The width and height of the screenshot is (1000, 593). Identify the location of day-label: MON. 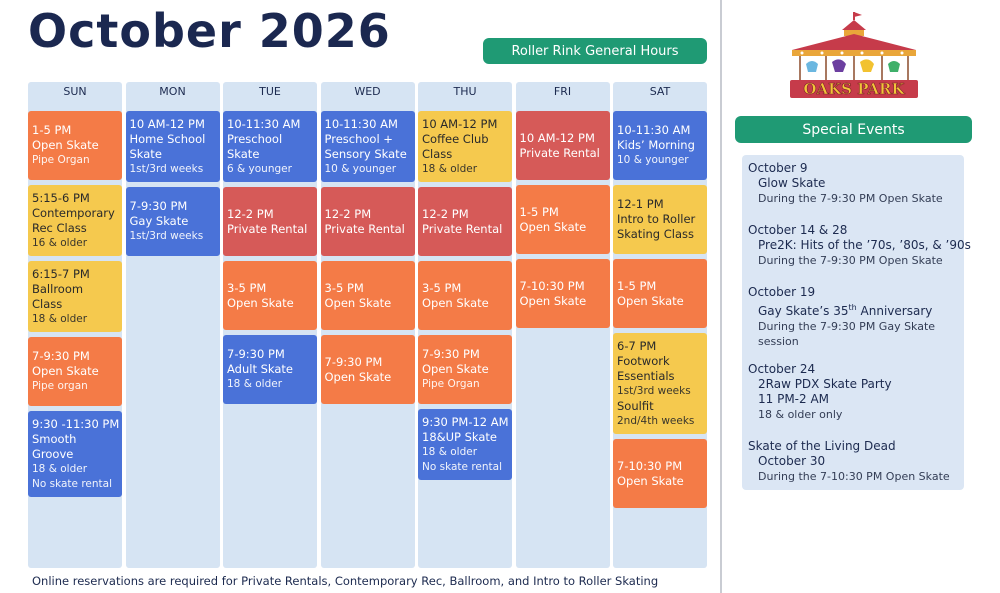
(172, 91).